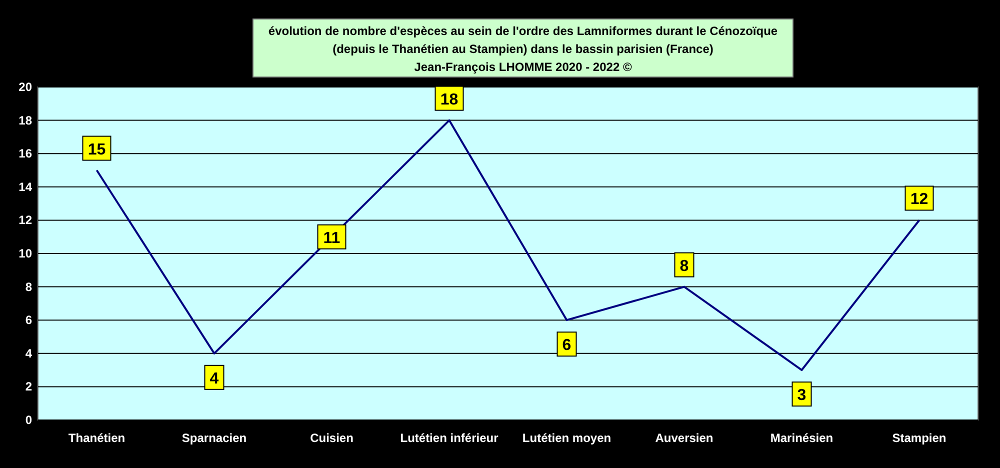 The height and width of the screenshot is (468, 1000). What do you see at coordinates (684, 266) in the screenshot?
I see `data-label: 8` at bounding box center [684, 266].